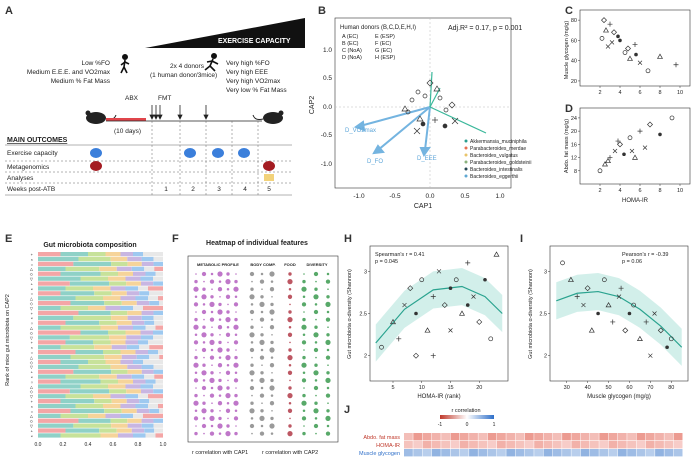 The image size is (696, 461). I want to click on c-frame, so click(635, 48).